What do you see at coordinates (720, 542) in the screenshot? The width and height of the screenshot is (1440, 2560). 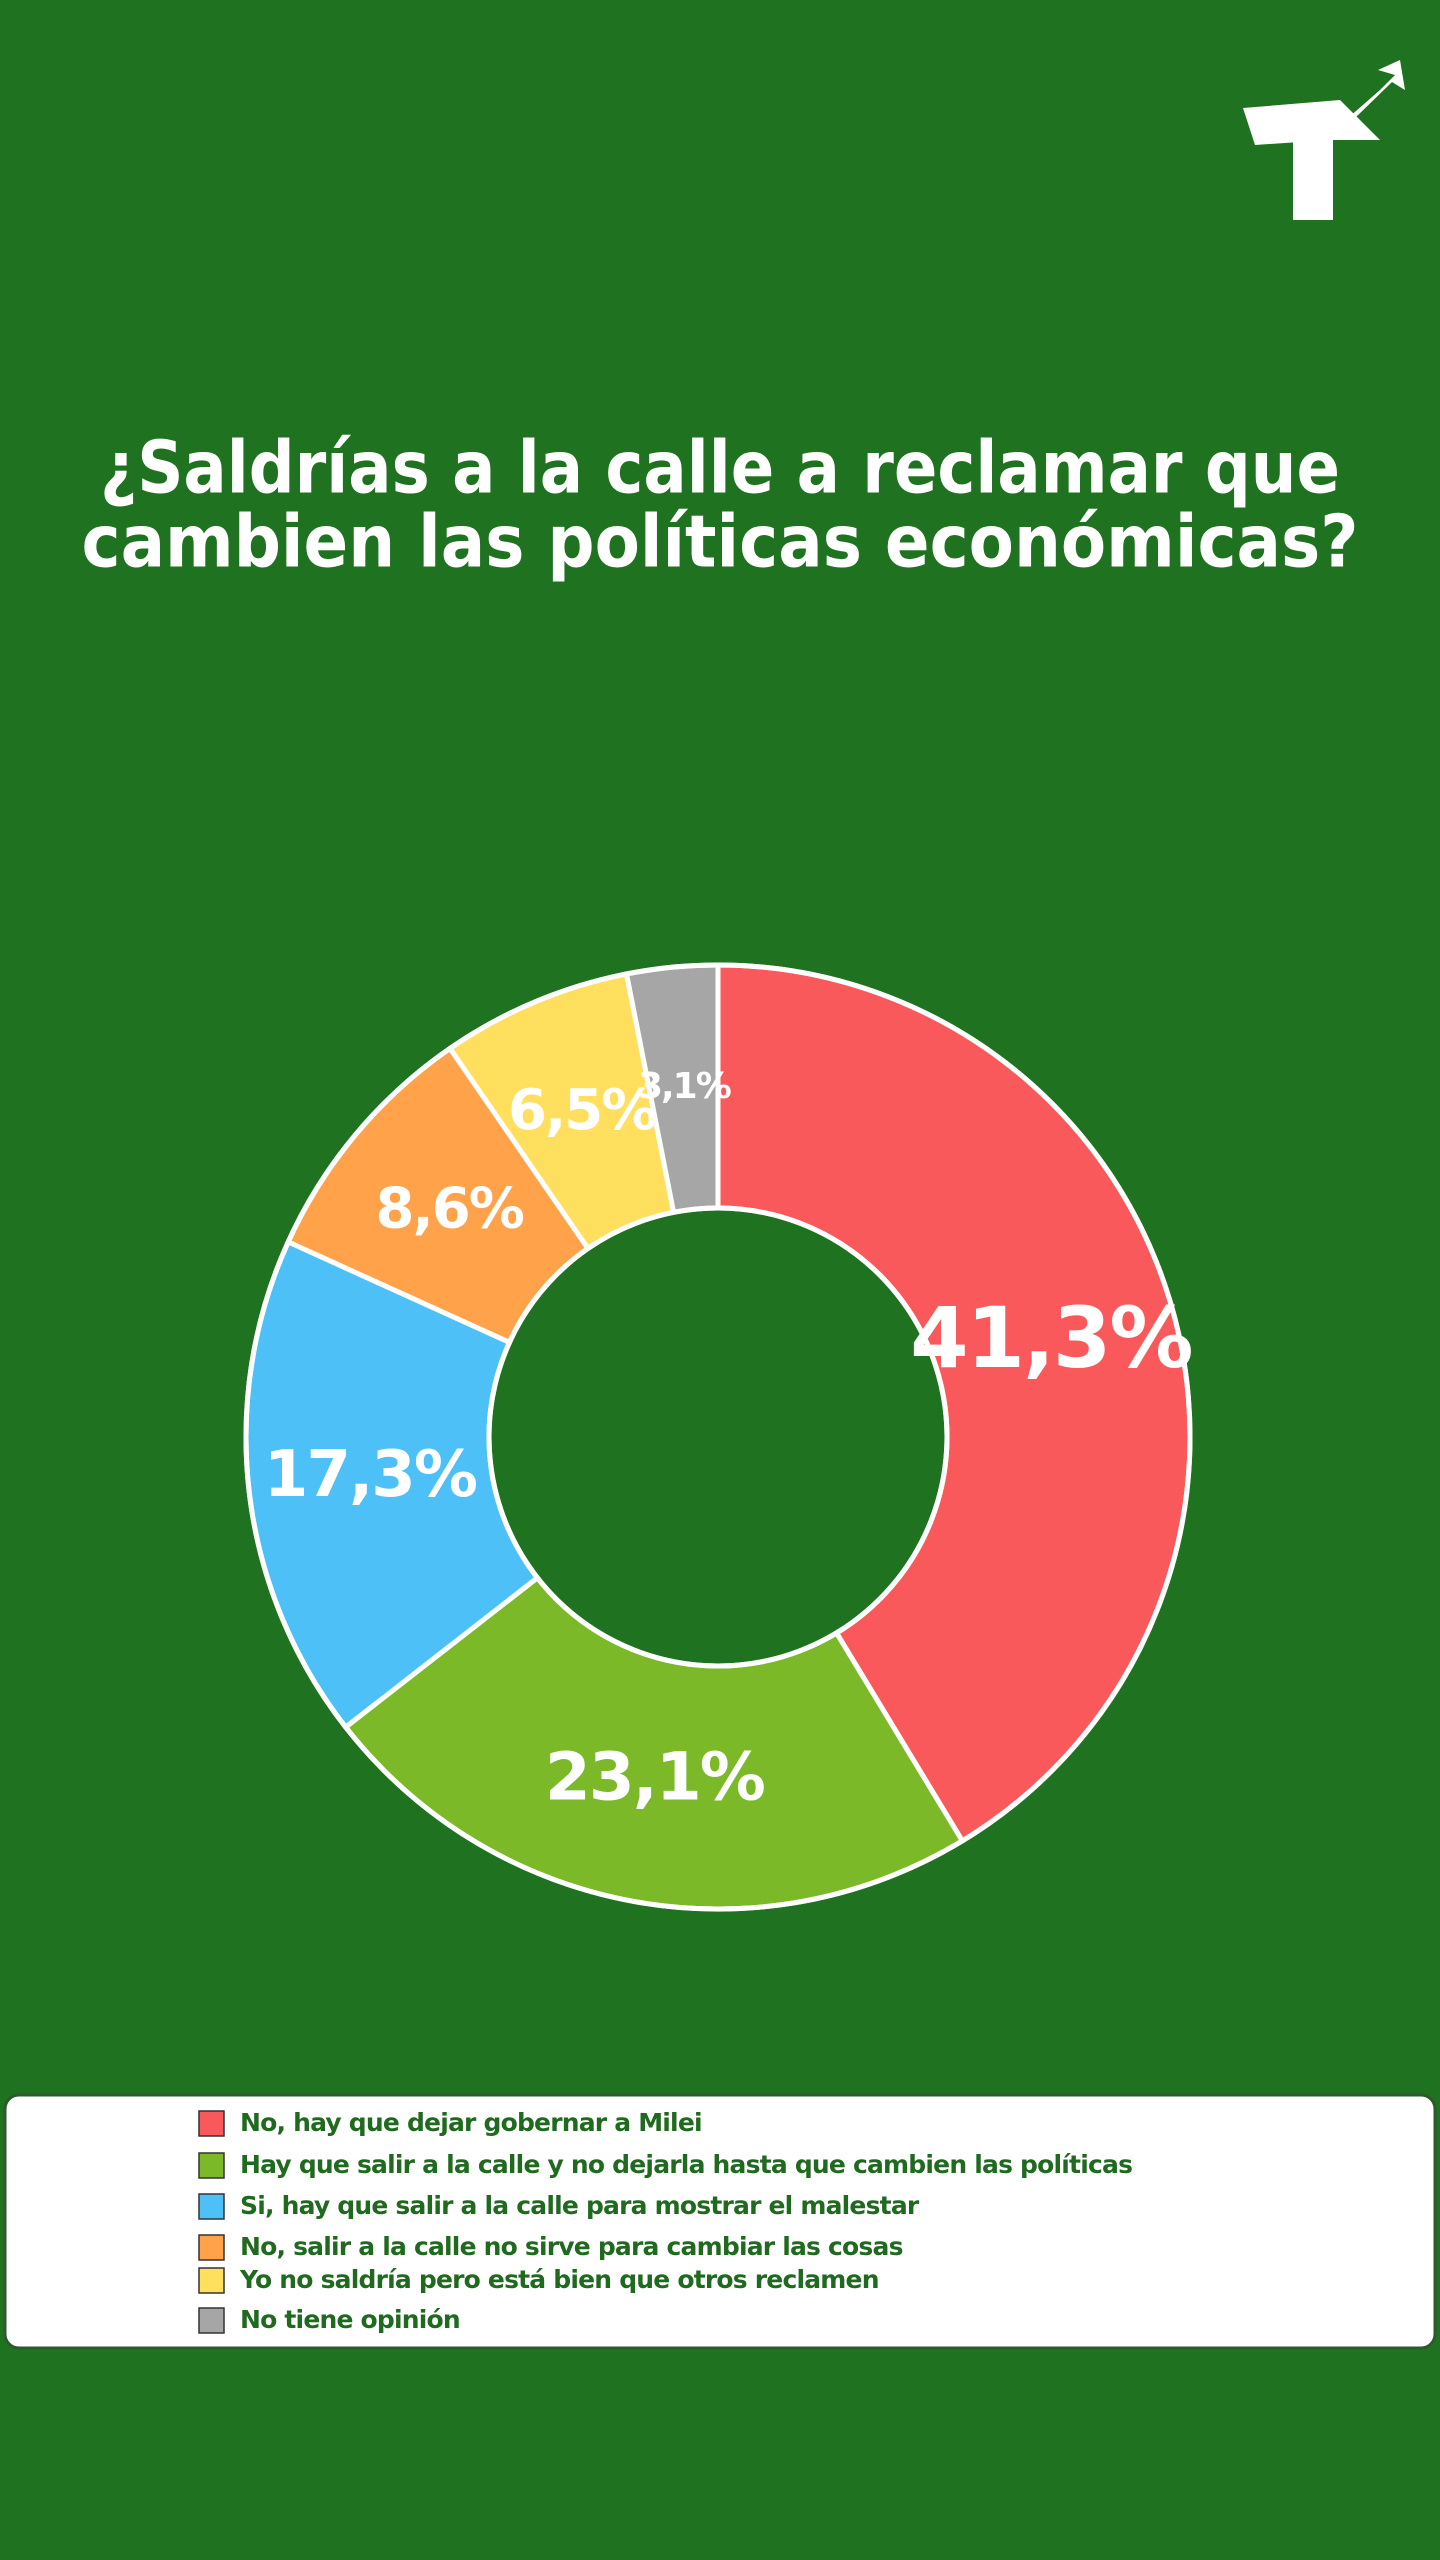 I see `chart-title: cambien las políticas económicas?` at bounding box center [720, 542].